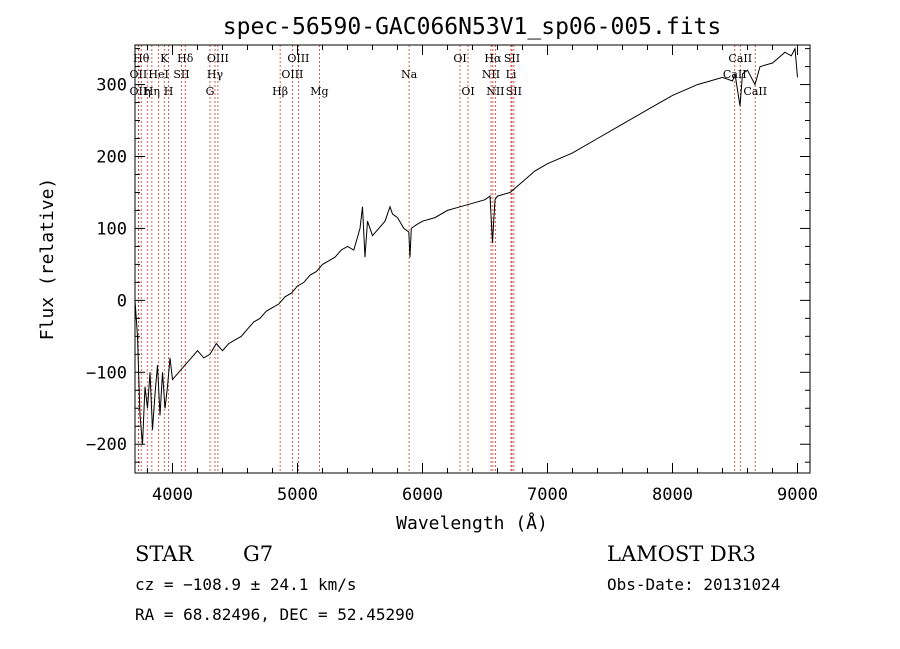 The image size is (900, 649). What do you see at coordinates (258, 554) in the screenshot?
I see `subclass-label: G7` at bounding box center [258, 554].